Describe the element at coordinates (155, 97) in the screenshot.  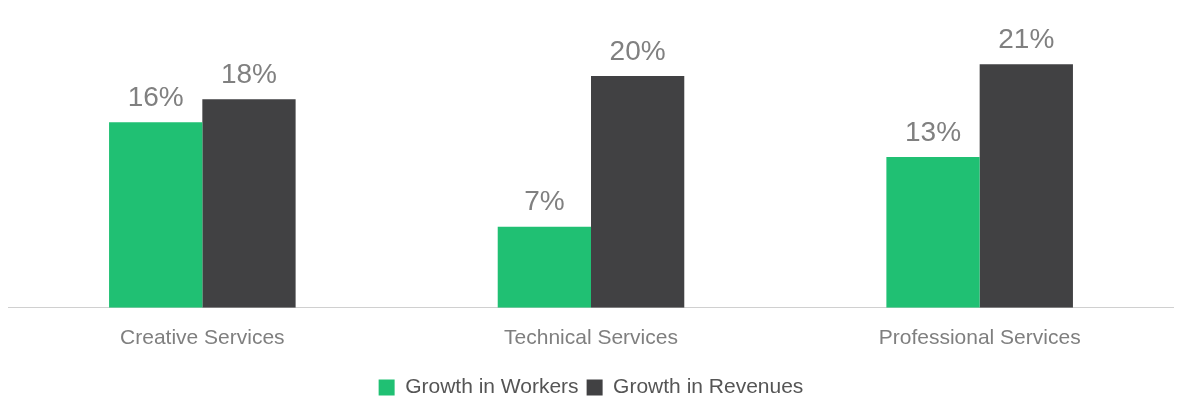
I see `data-label: 16%` at that location.